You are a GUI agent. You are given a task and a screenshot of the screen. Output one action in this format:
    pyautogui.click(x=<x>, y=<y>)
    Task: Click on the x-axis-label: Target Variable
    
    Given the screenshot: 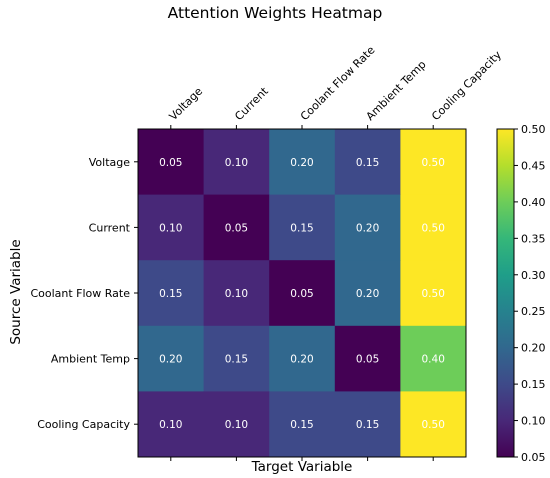 What is the action you would take?
    pyautogui.click(x=302, y=467)
    